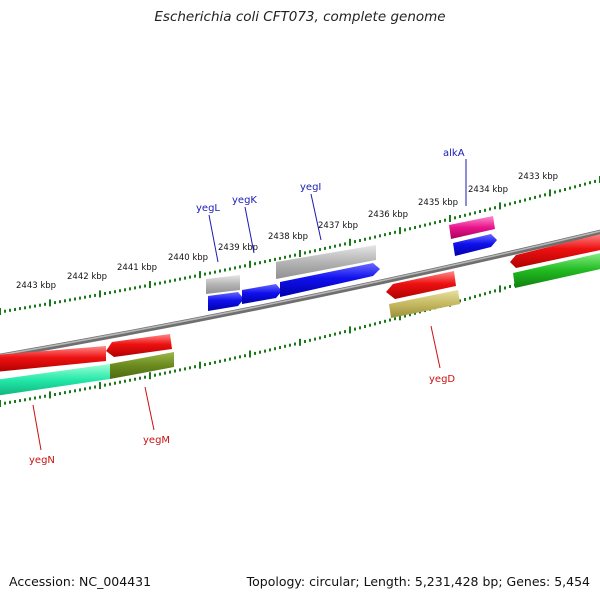 The width and height of the screenshot is (600, 600). Describe the element at coordinates (403, 263) in the screenshot. I see `forward-strand-genes` at that location.